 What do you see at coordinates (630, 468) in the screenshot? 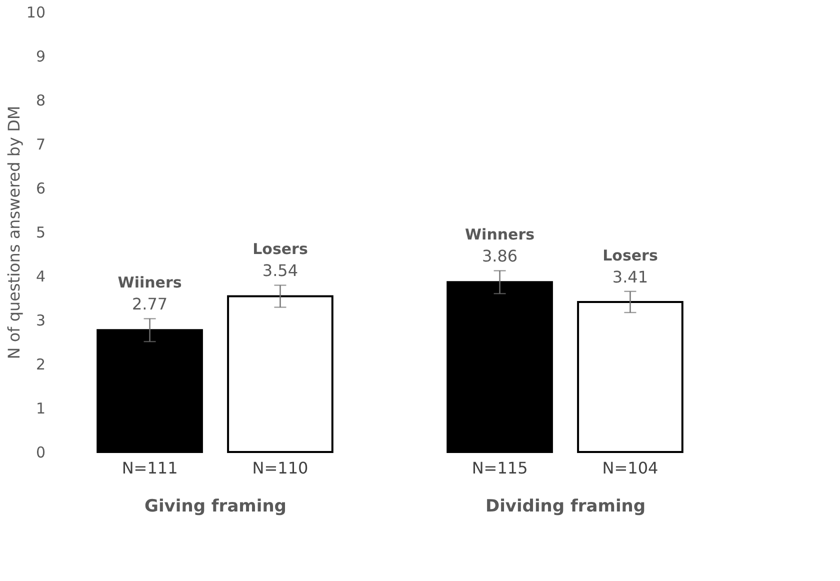
I see `x-tick-label: N=104` at bounding box center [630, 468].